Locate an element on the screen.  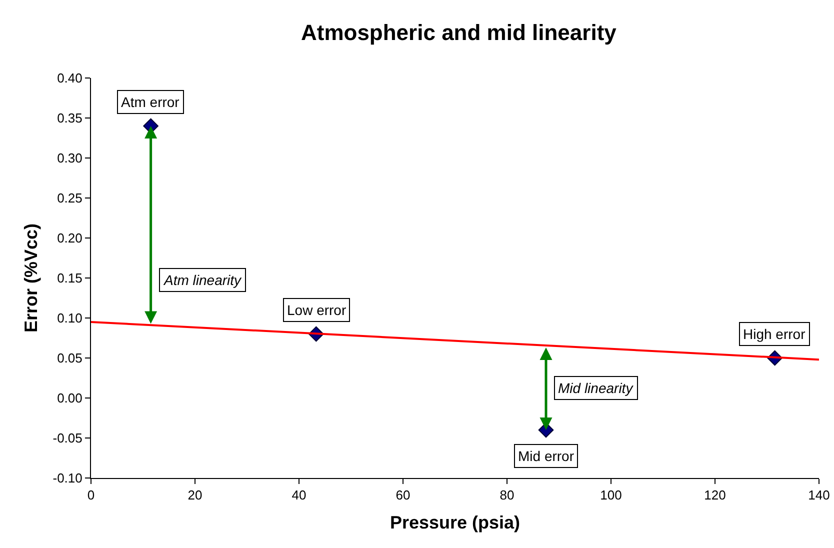
x-tick-label: 100 is located at coordinates (611, 495).